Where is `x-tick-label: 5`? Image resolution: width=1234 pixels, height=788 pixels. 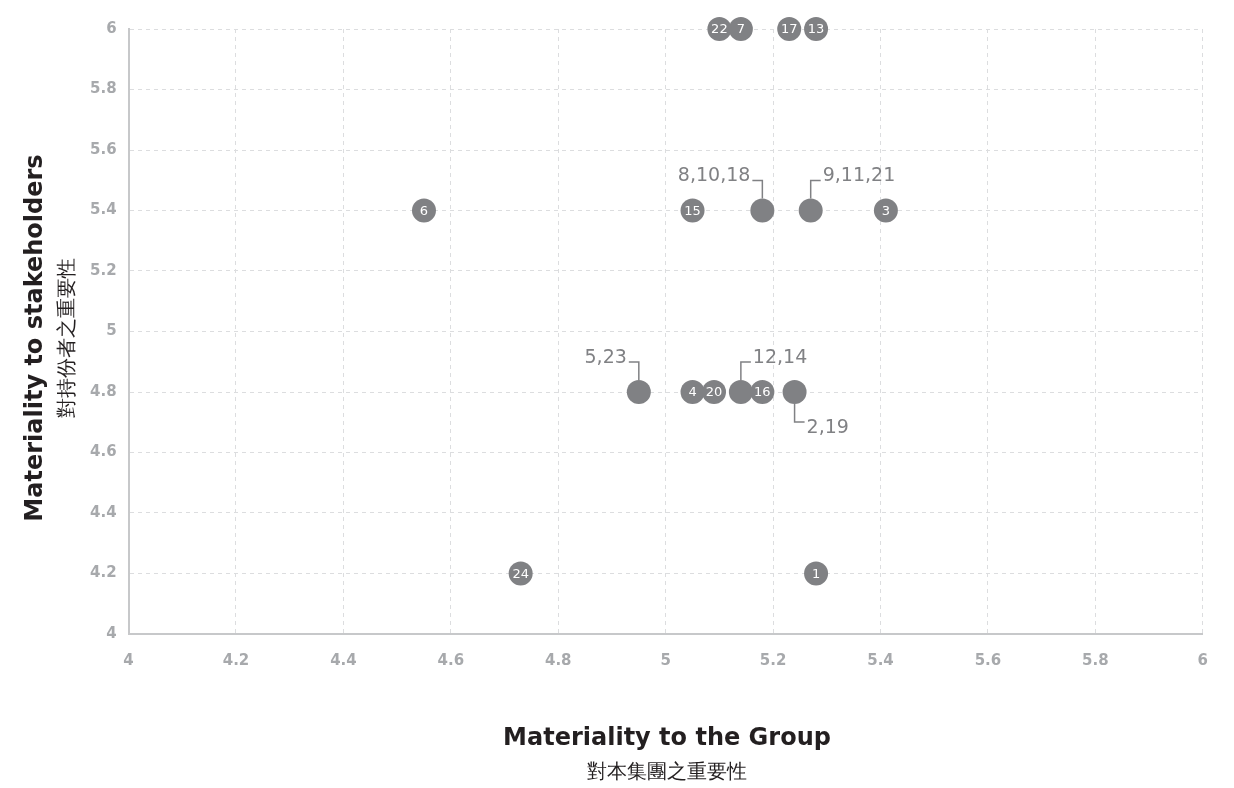
x-tick-label: 5 is located at coordinates (665, 659).